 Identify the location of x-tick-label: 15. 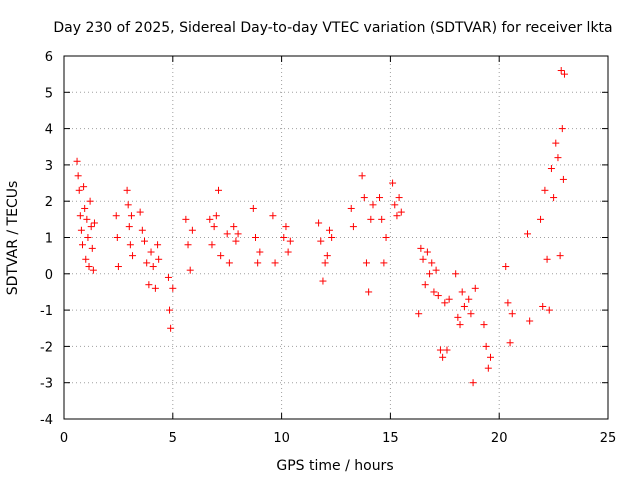
(390, 438).